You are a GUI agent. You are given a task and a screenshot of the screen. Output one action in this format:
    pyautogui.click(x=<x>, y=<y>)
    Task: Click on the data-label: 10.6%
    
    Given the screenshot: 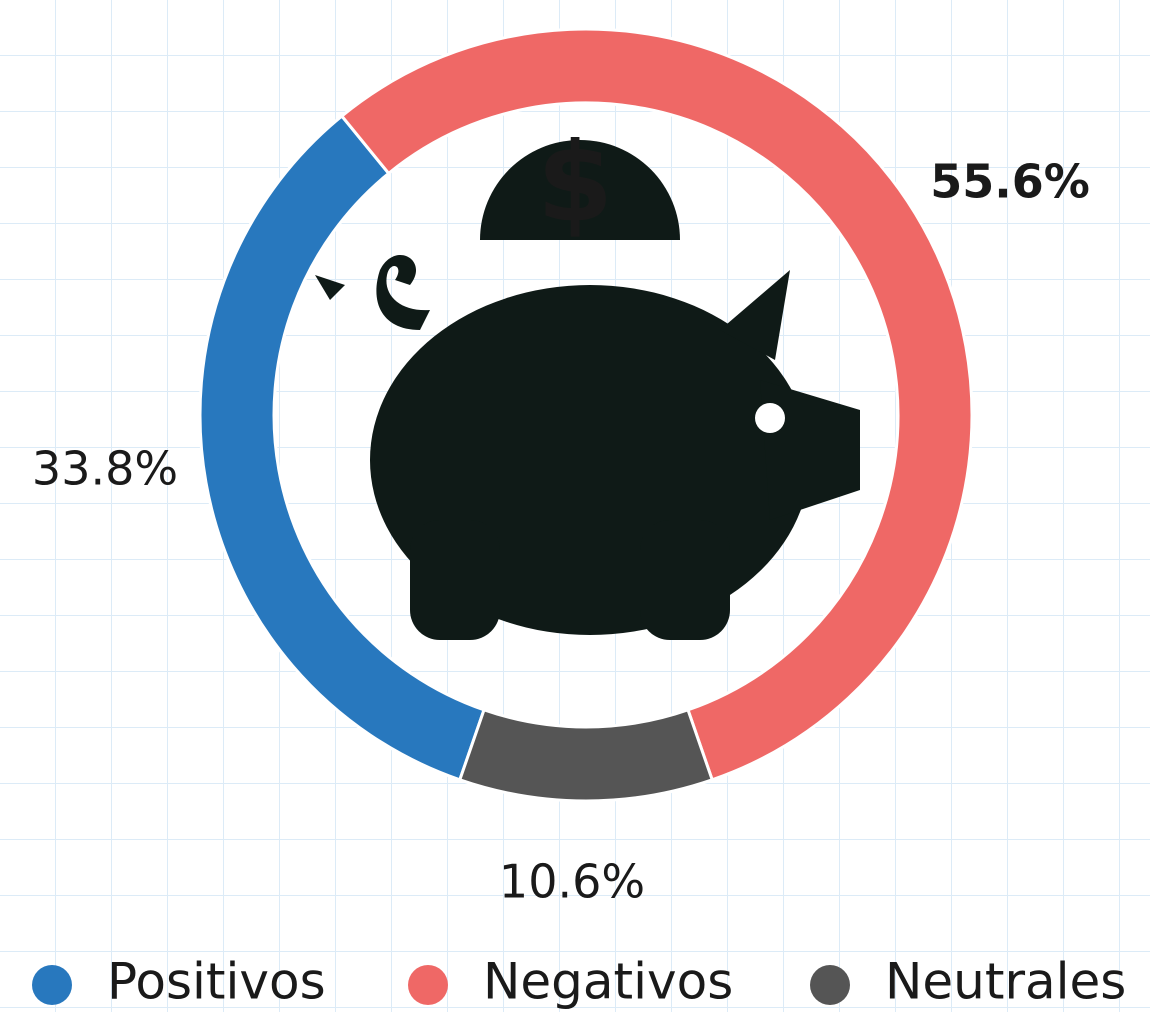 What is the action you would take?
    pyautogui.click(x=572, y=882)
    